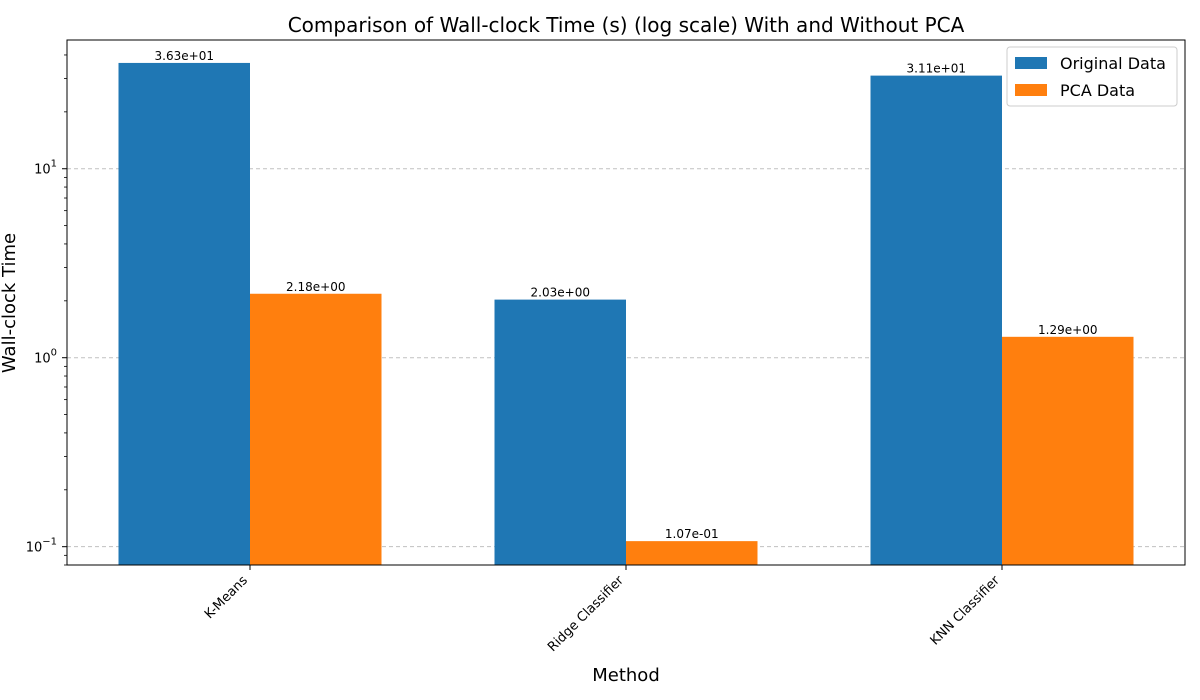  What do you see at coordinates (45, 168) in the screenshot?
I see `y-tick-label: 10¹` at bounding box center [45, 168].